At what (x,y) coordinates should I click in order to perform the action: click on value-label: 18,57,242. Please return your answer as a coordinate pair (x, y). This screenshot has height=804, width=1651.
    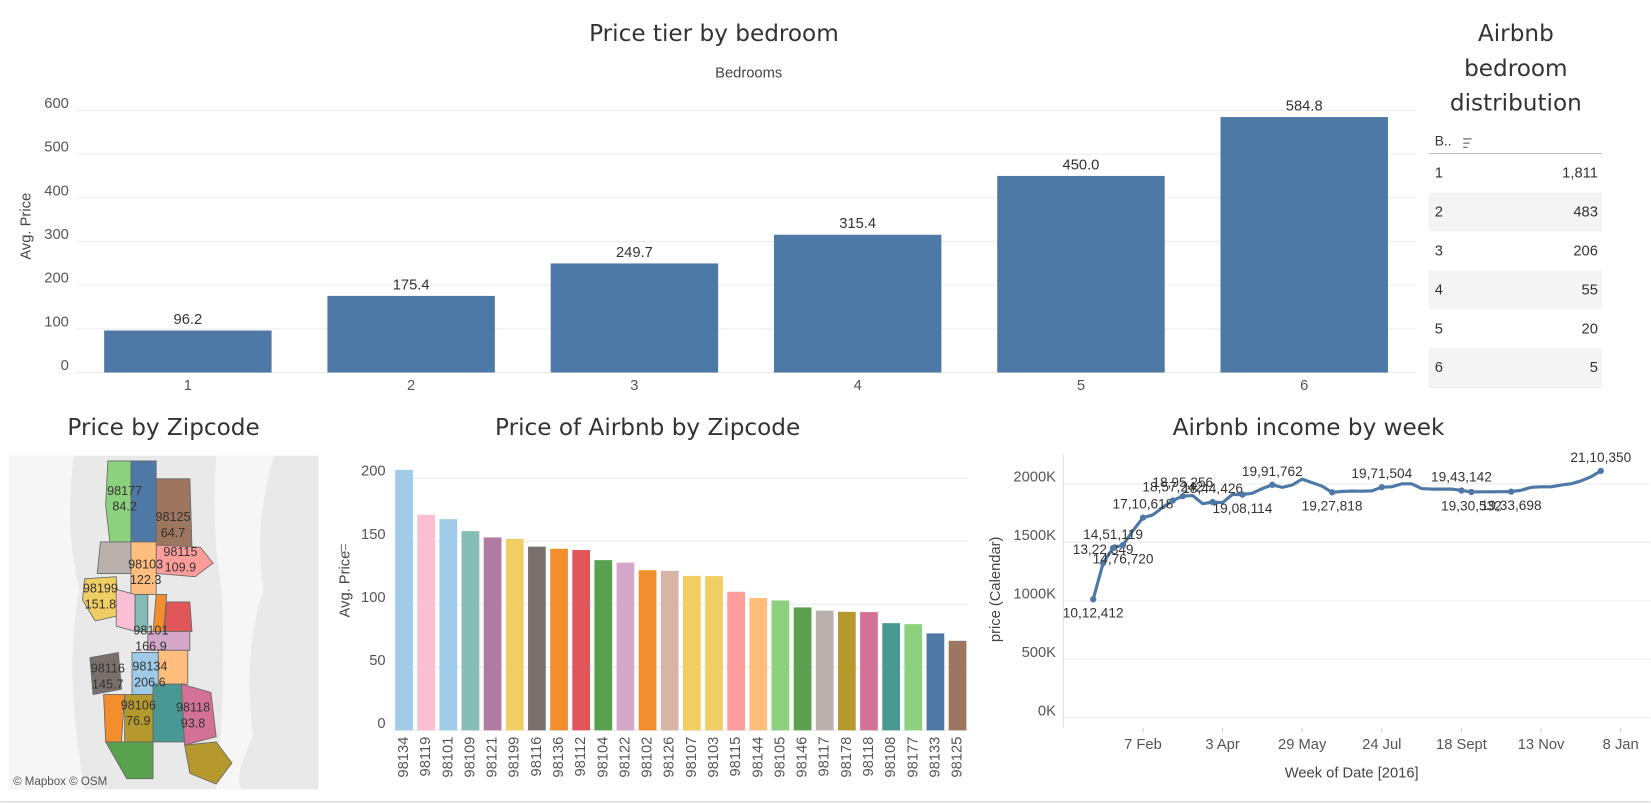
    Looking at the image, I should click on (1172, 487).